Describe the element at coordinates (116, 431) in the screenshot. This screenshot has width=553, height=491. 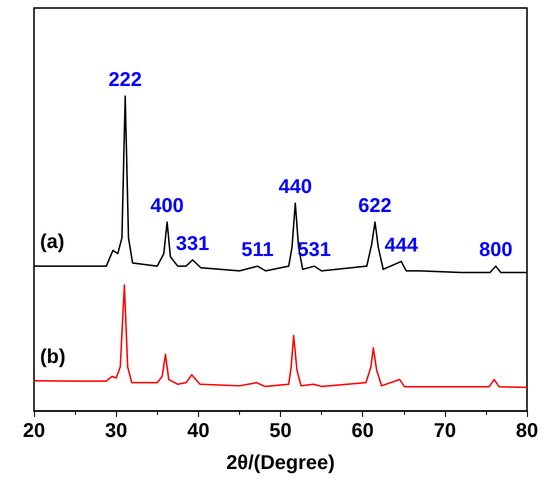
I see `x-tick-label: 30` at that location.